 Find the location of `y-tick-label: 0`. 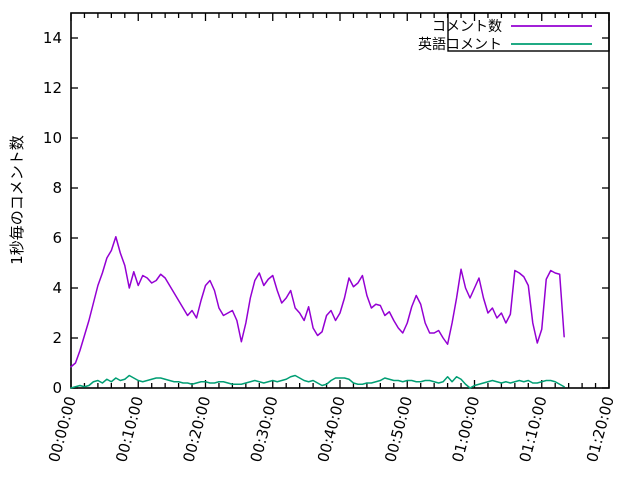

y-tick-label: 0 is located at coordinates (57, 388).